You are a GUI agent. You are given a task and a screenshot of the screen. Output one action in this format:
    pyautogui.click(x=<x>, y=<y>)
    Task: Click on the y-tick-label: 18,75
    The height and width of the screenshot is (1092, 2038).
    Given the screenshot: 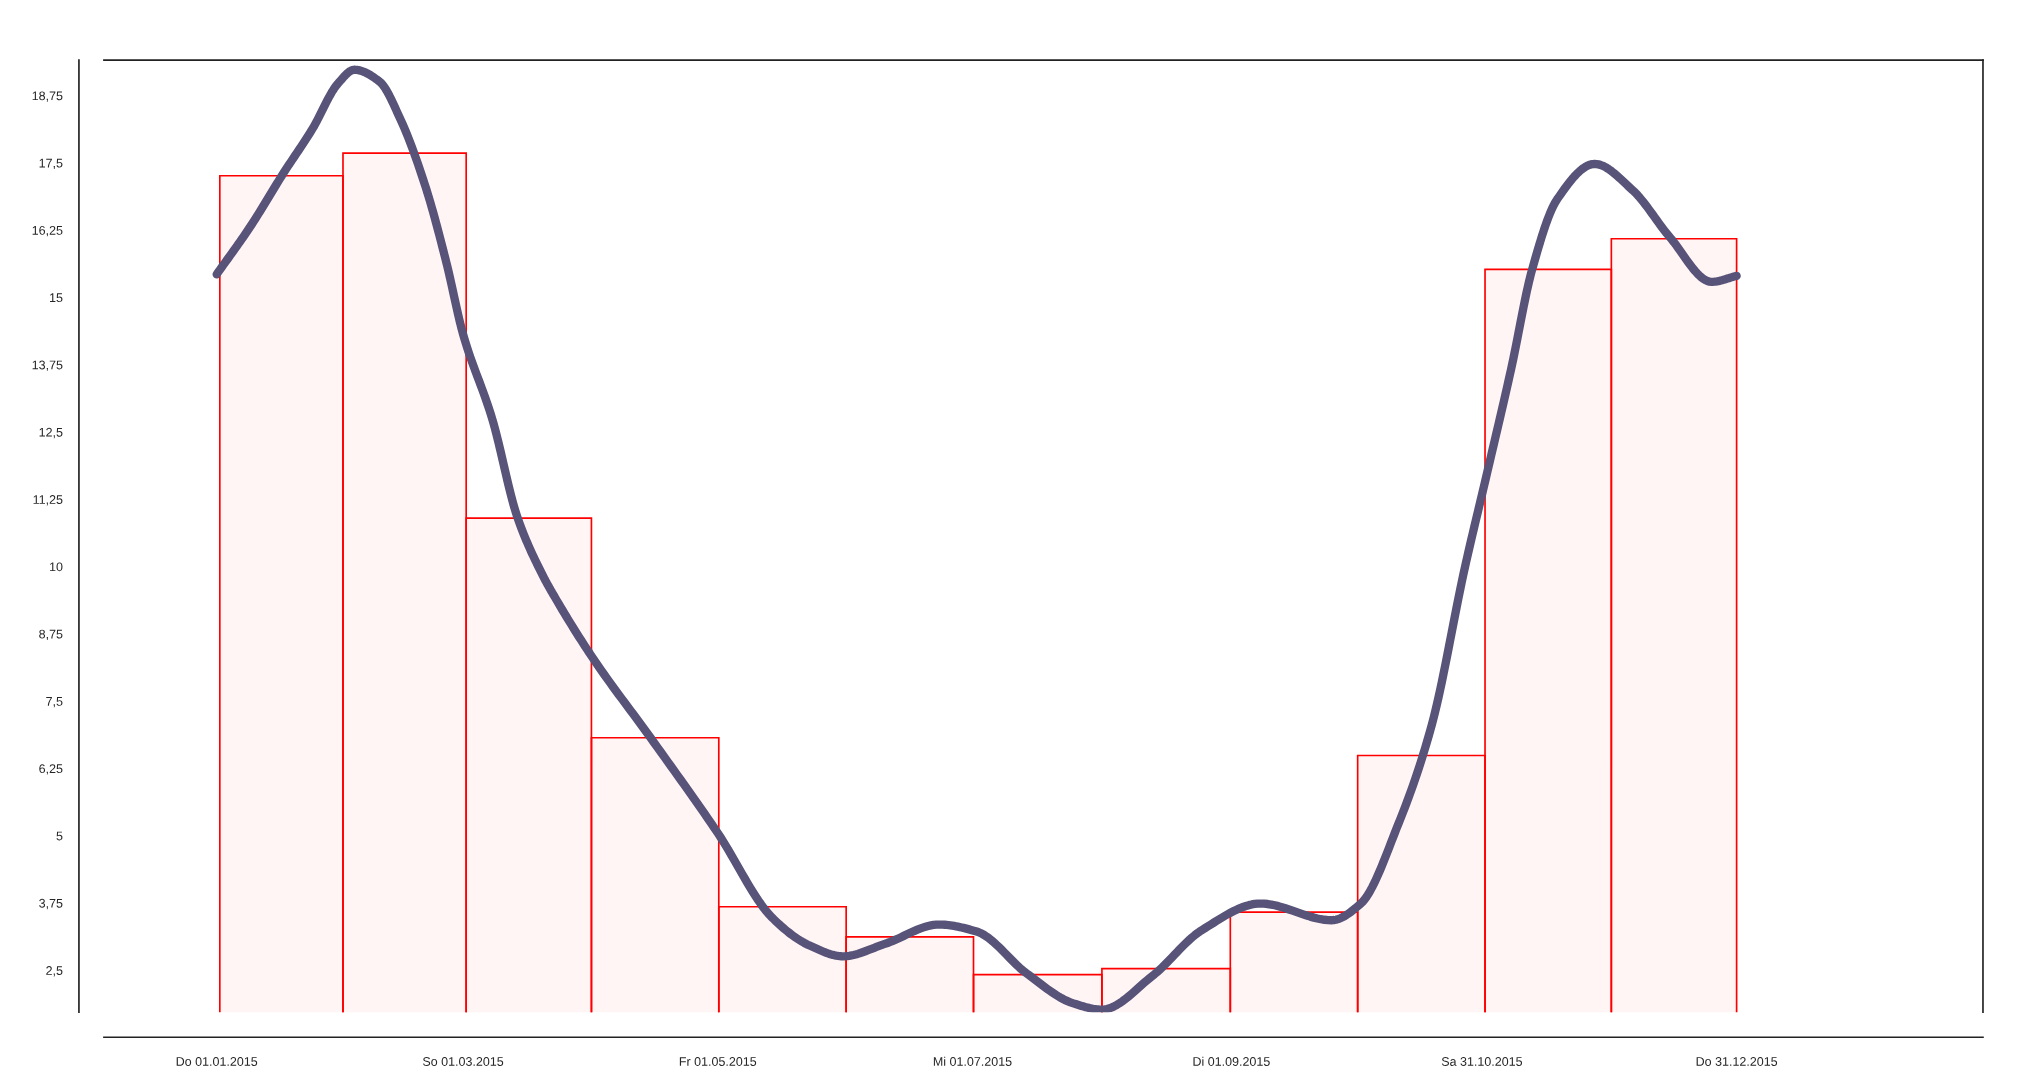 What is the action you would take?
    pyautogui.click(x=47, y=96)
    